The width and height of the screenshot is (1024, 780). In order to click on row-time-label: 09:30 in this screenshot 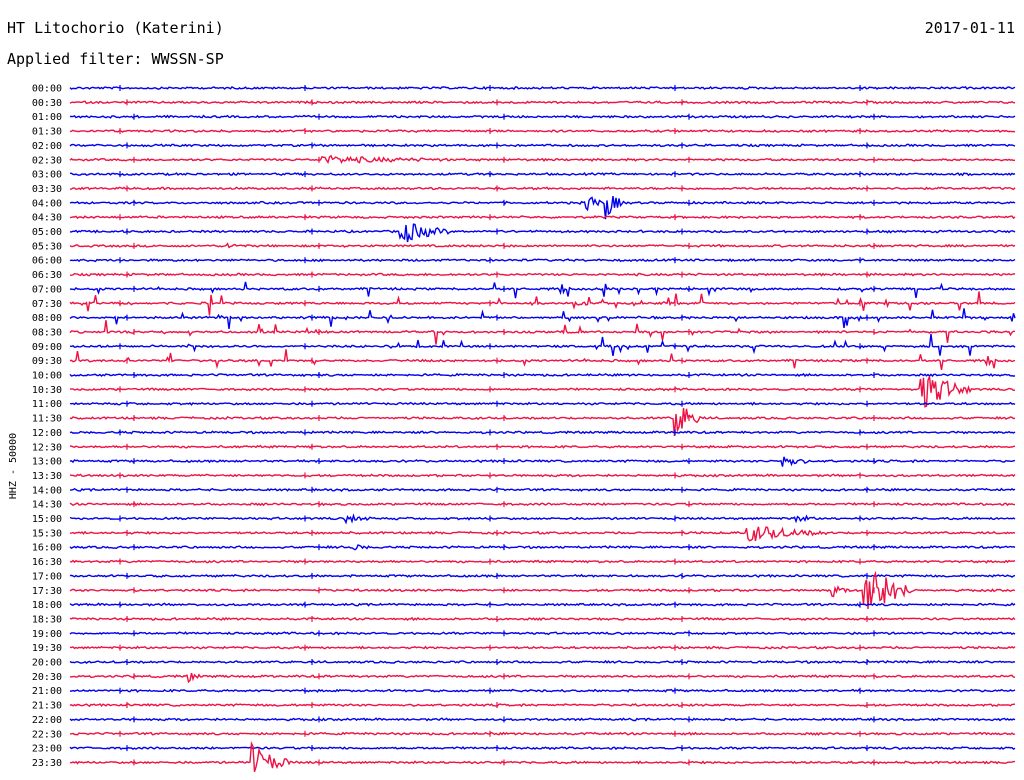, I will do `click(47, 361)`.